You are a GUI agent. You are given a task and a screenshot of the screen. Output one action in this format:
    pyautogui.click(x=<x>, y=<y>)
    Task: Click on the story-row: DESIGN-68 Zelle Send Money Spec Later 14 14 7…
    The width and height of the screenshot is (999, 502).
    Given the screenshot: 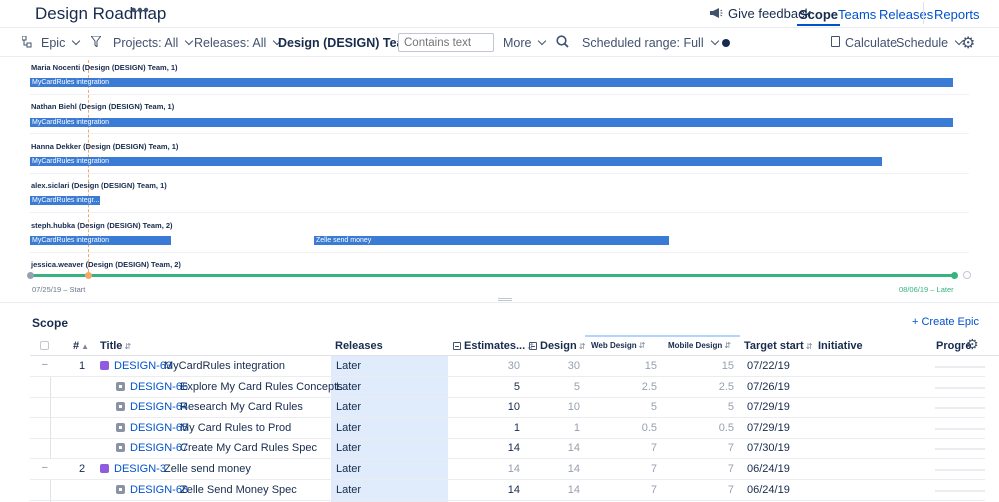 What is the action you would take?
    pyautogui.click(x=507, y=490)
    